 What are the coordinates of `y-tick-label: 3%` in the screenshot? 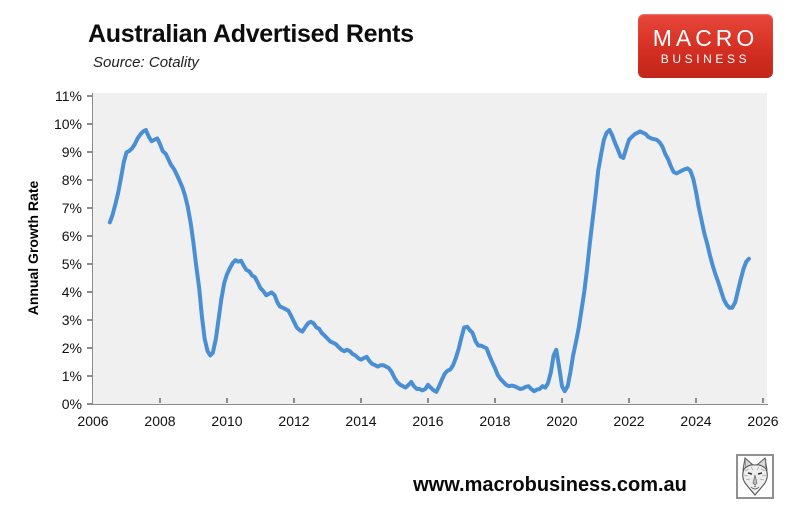 It's located at (71, 320).